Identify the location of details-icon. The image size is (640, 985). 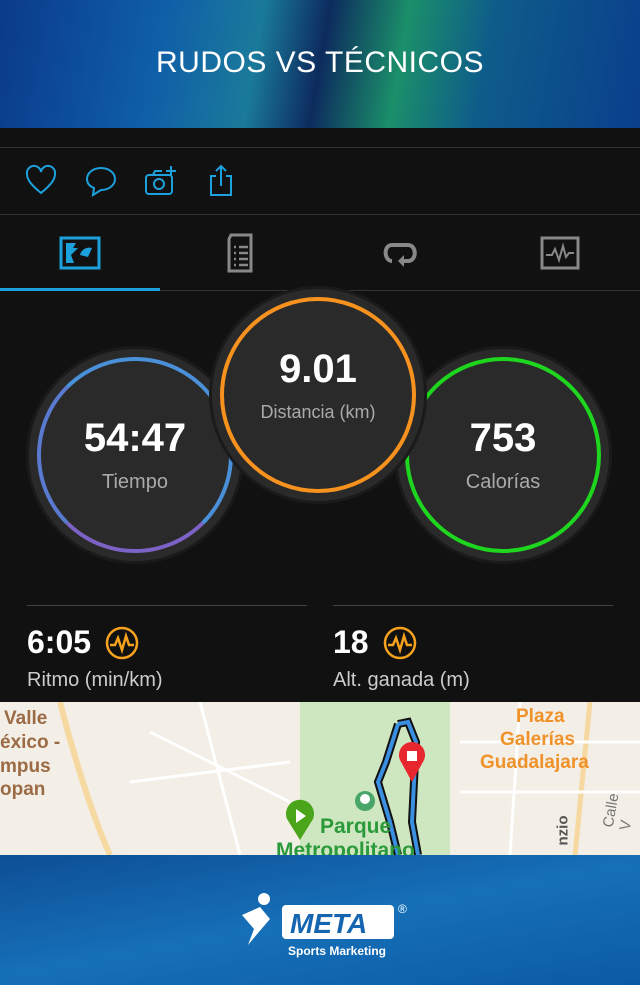
(240, 252).